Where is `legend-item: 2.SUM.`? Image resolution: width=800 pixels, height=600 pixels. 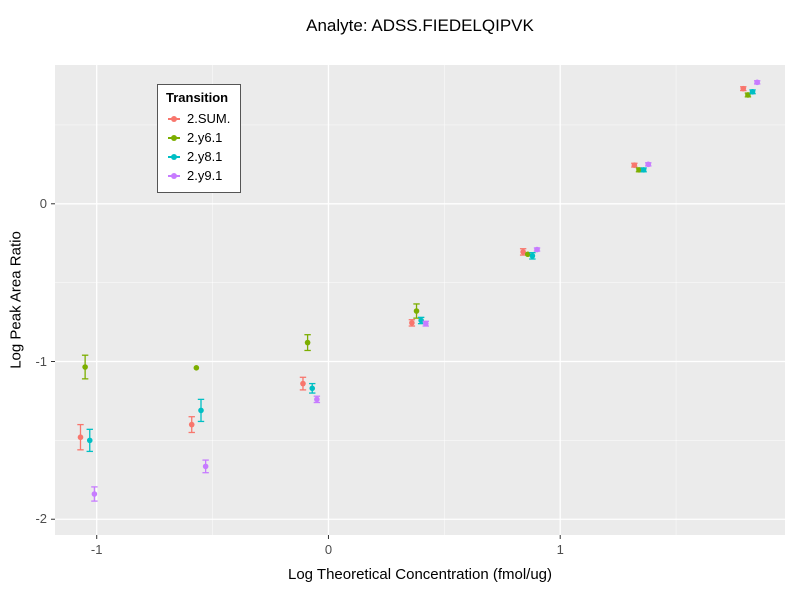
legend-item: 2.SUM. is located at coordinates (198, 118).